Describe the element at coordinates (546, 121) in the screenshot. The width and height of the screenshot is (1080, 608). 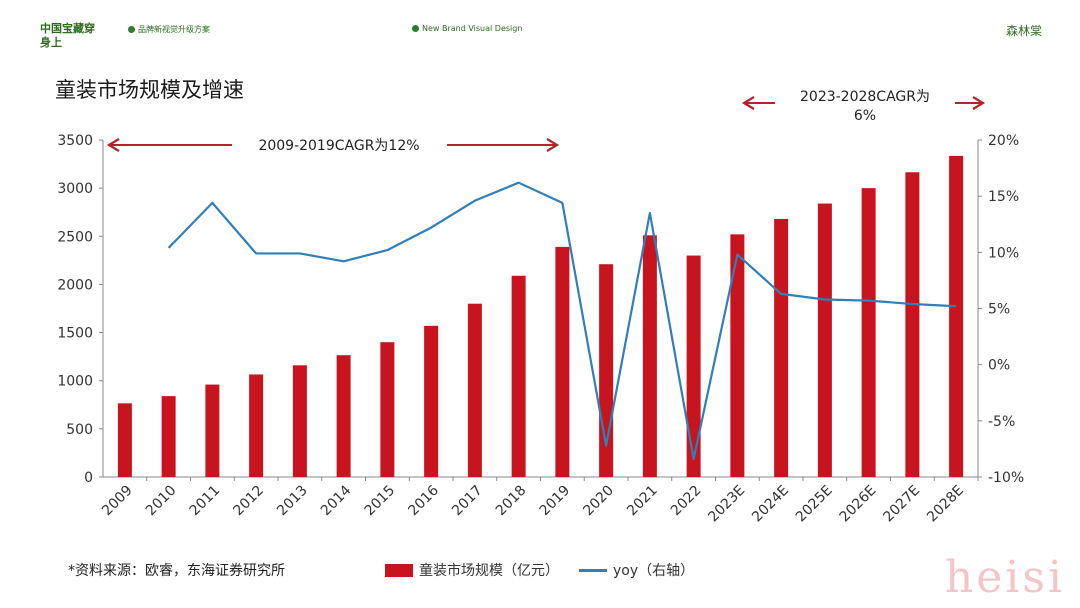
I see `cagr-annotations: 2009-2019CAGR为12% 2023-2028CAGR为 6%` at that location.